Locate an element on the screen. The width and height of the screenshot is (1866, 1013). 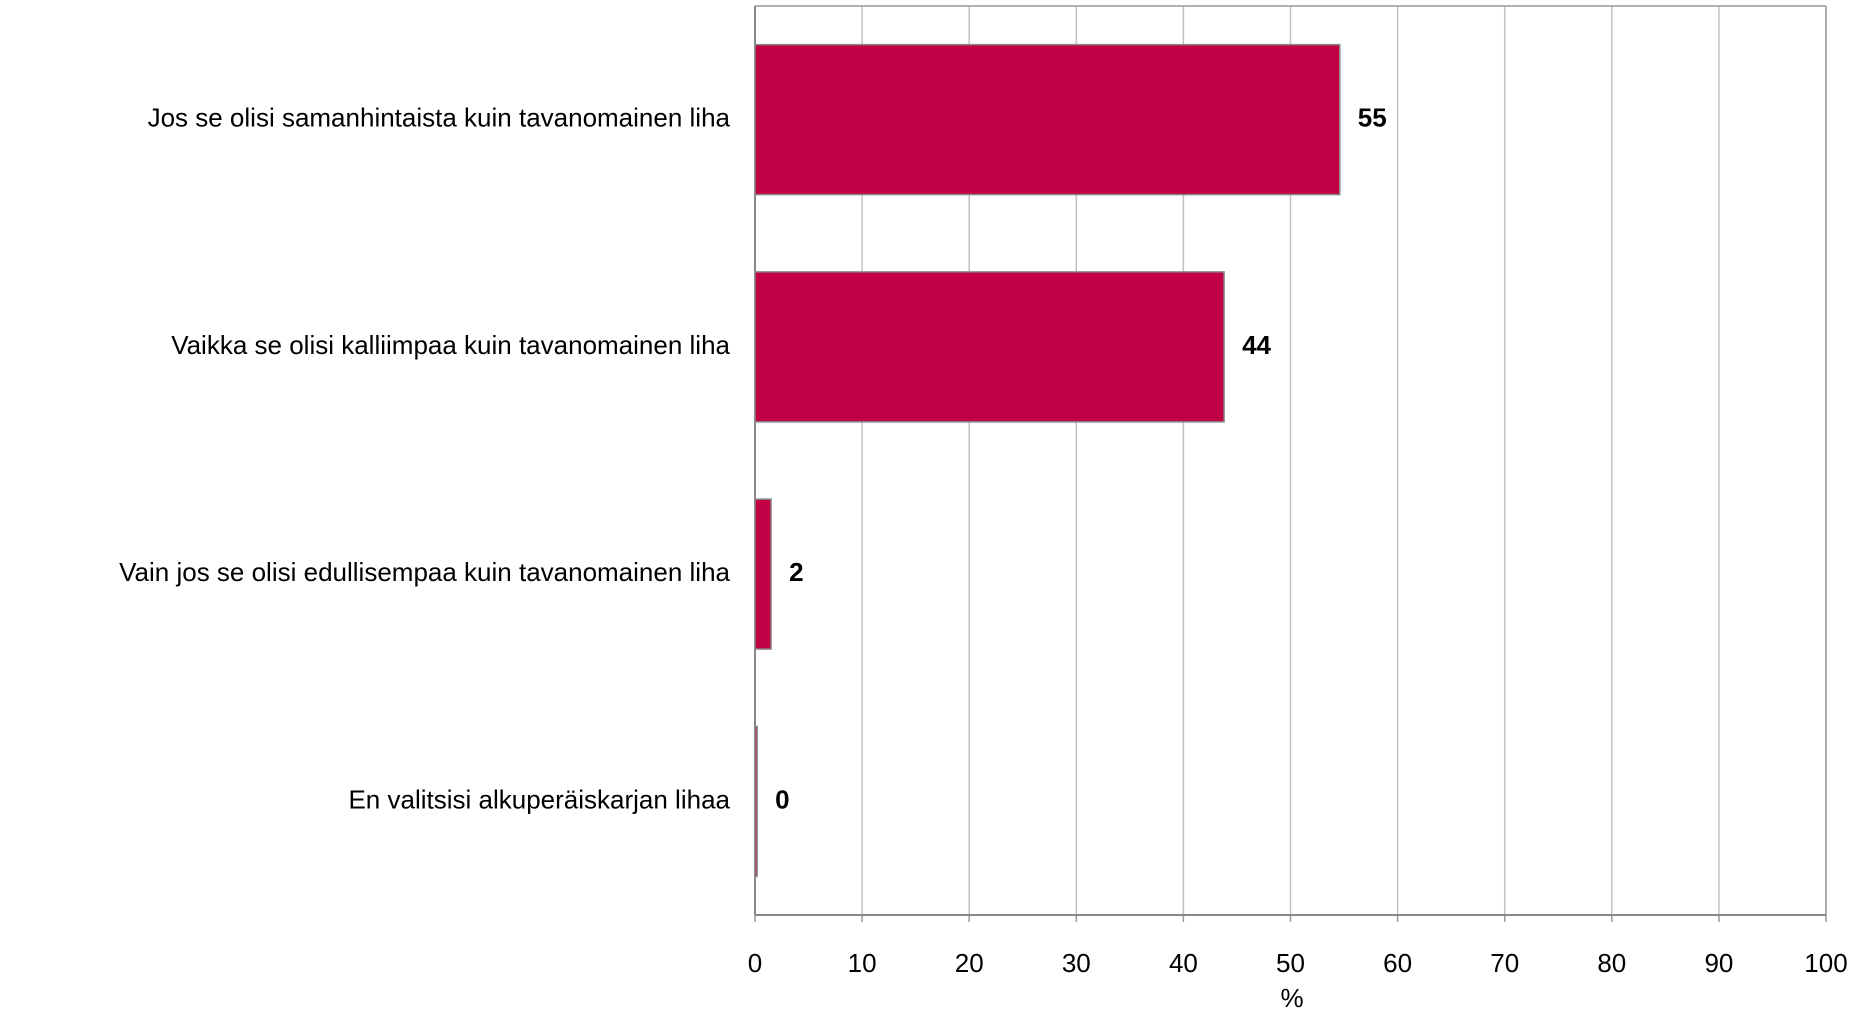
x-tick-label: 30 is located at coordinates (1076, 963).